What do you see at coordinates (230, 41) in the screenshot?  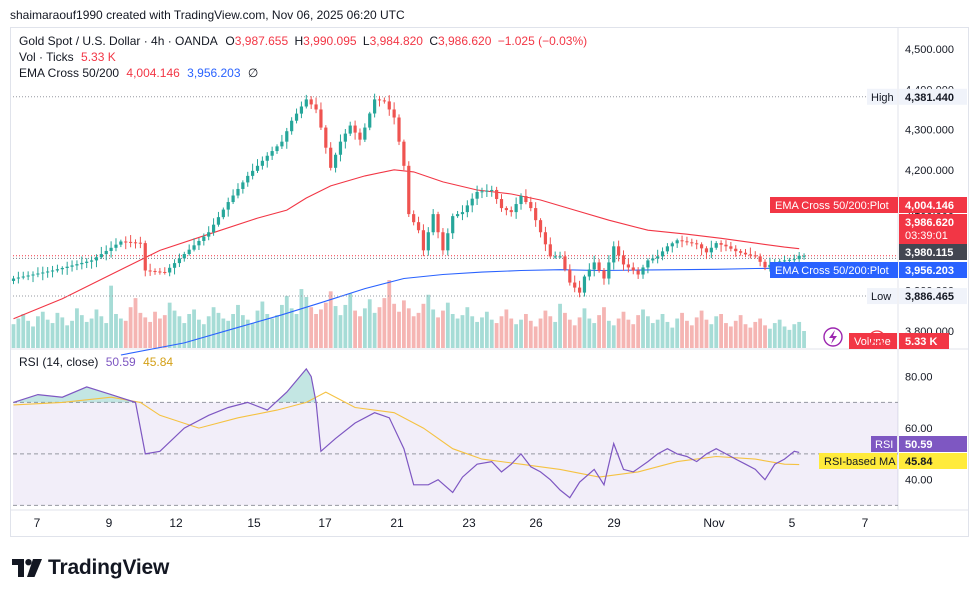 I see `open-label: O` at bounding box center [230, 41].